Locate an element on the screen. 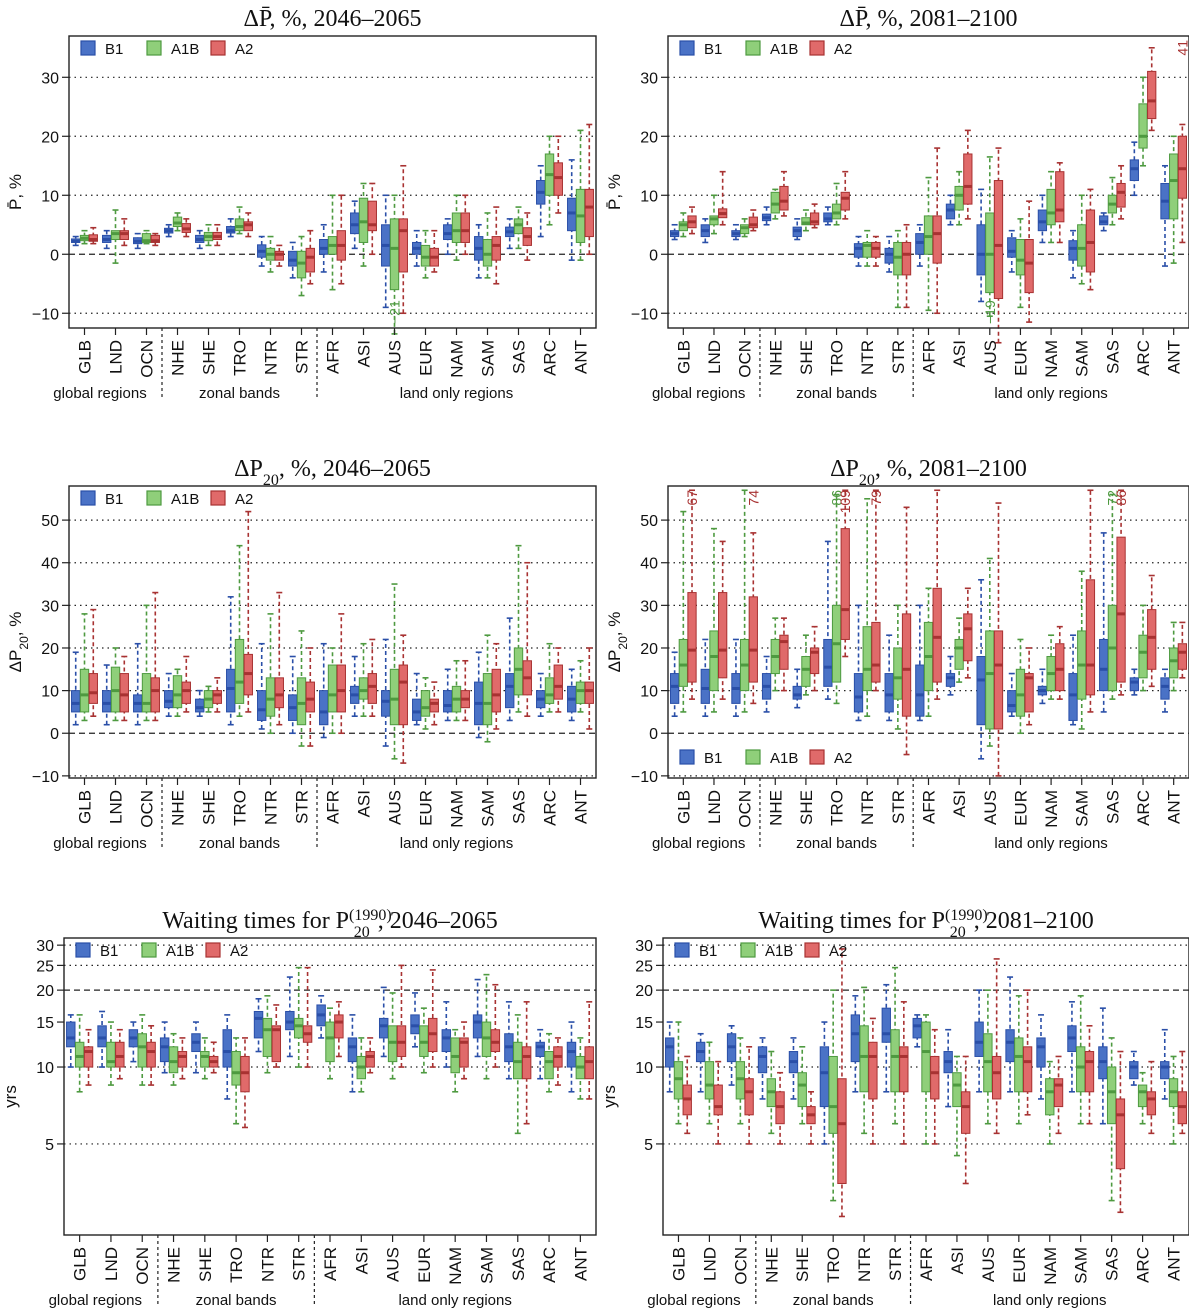 The height and width of the screenshot is (1314, 1189). x-tick-label: GLB is located at coordinates (80, 1264).